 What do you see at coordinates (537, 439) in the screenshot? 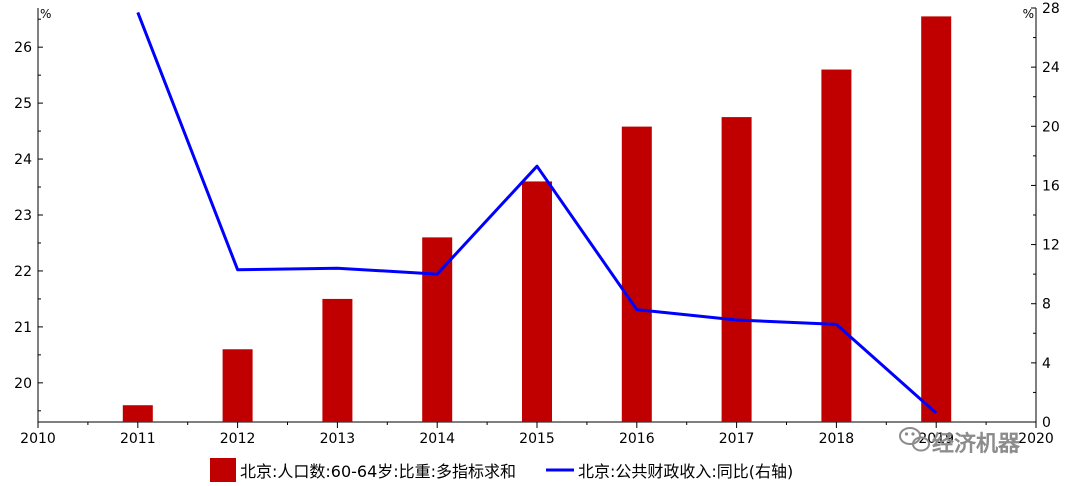
I see `x-tick-label: 2015` at bounding box center [537, 439].